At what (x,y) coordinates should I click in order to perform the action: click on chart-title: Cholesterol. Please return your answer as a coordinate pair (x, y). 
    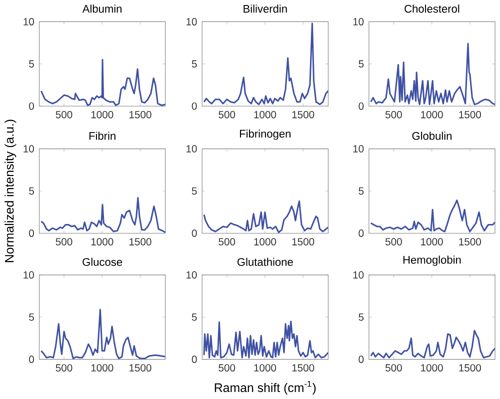
    Looking at the image, I should click on (432, 8).